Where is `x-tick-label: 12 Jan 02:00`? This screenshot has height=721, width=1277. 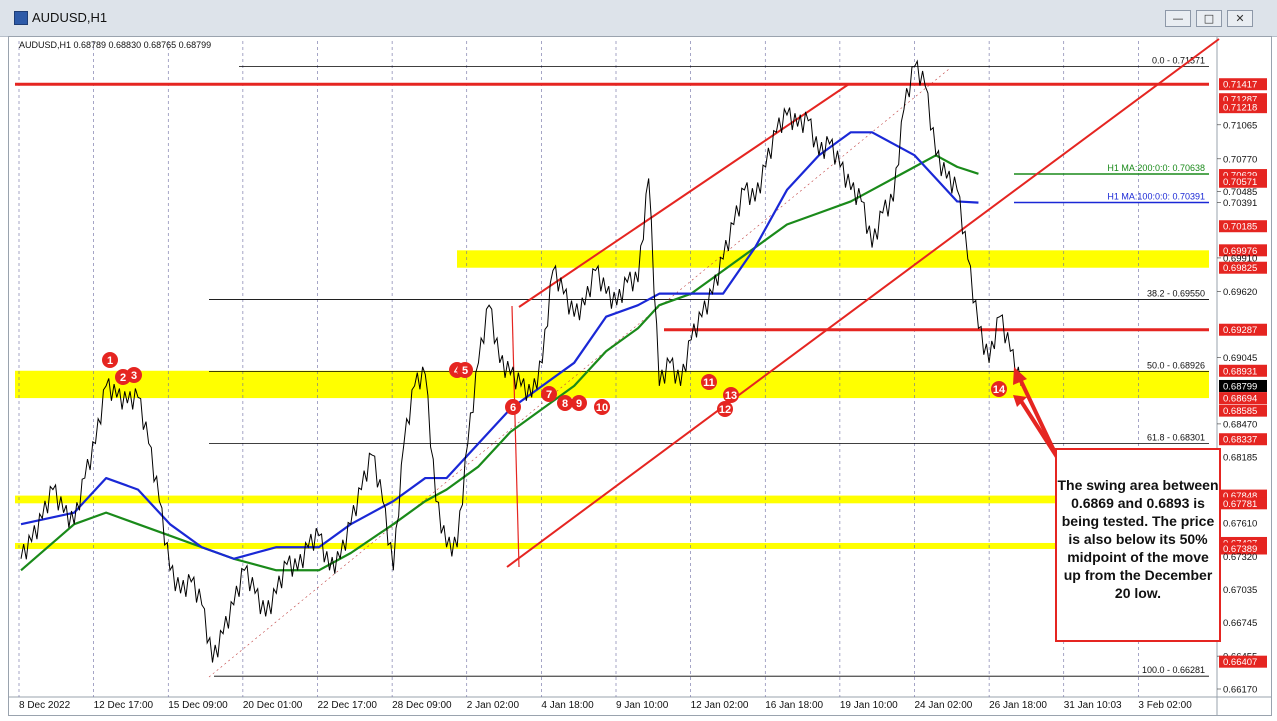
x-tick-label: 12 Jan 02:00 is located at coordinates (720, 705).